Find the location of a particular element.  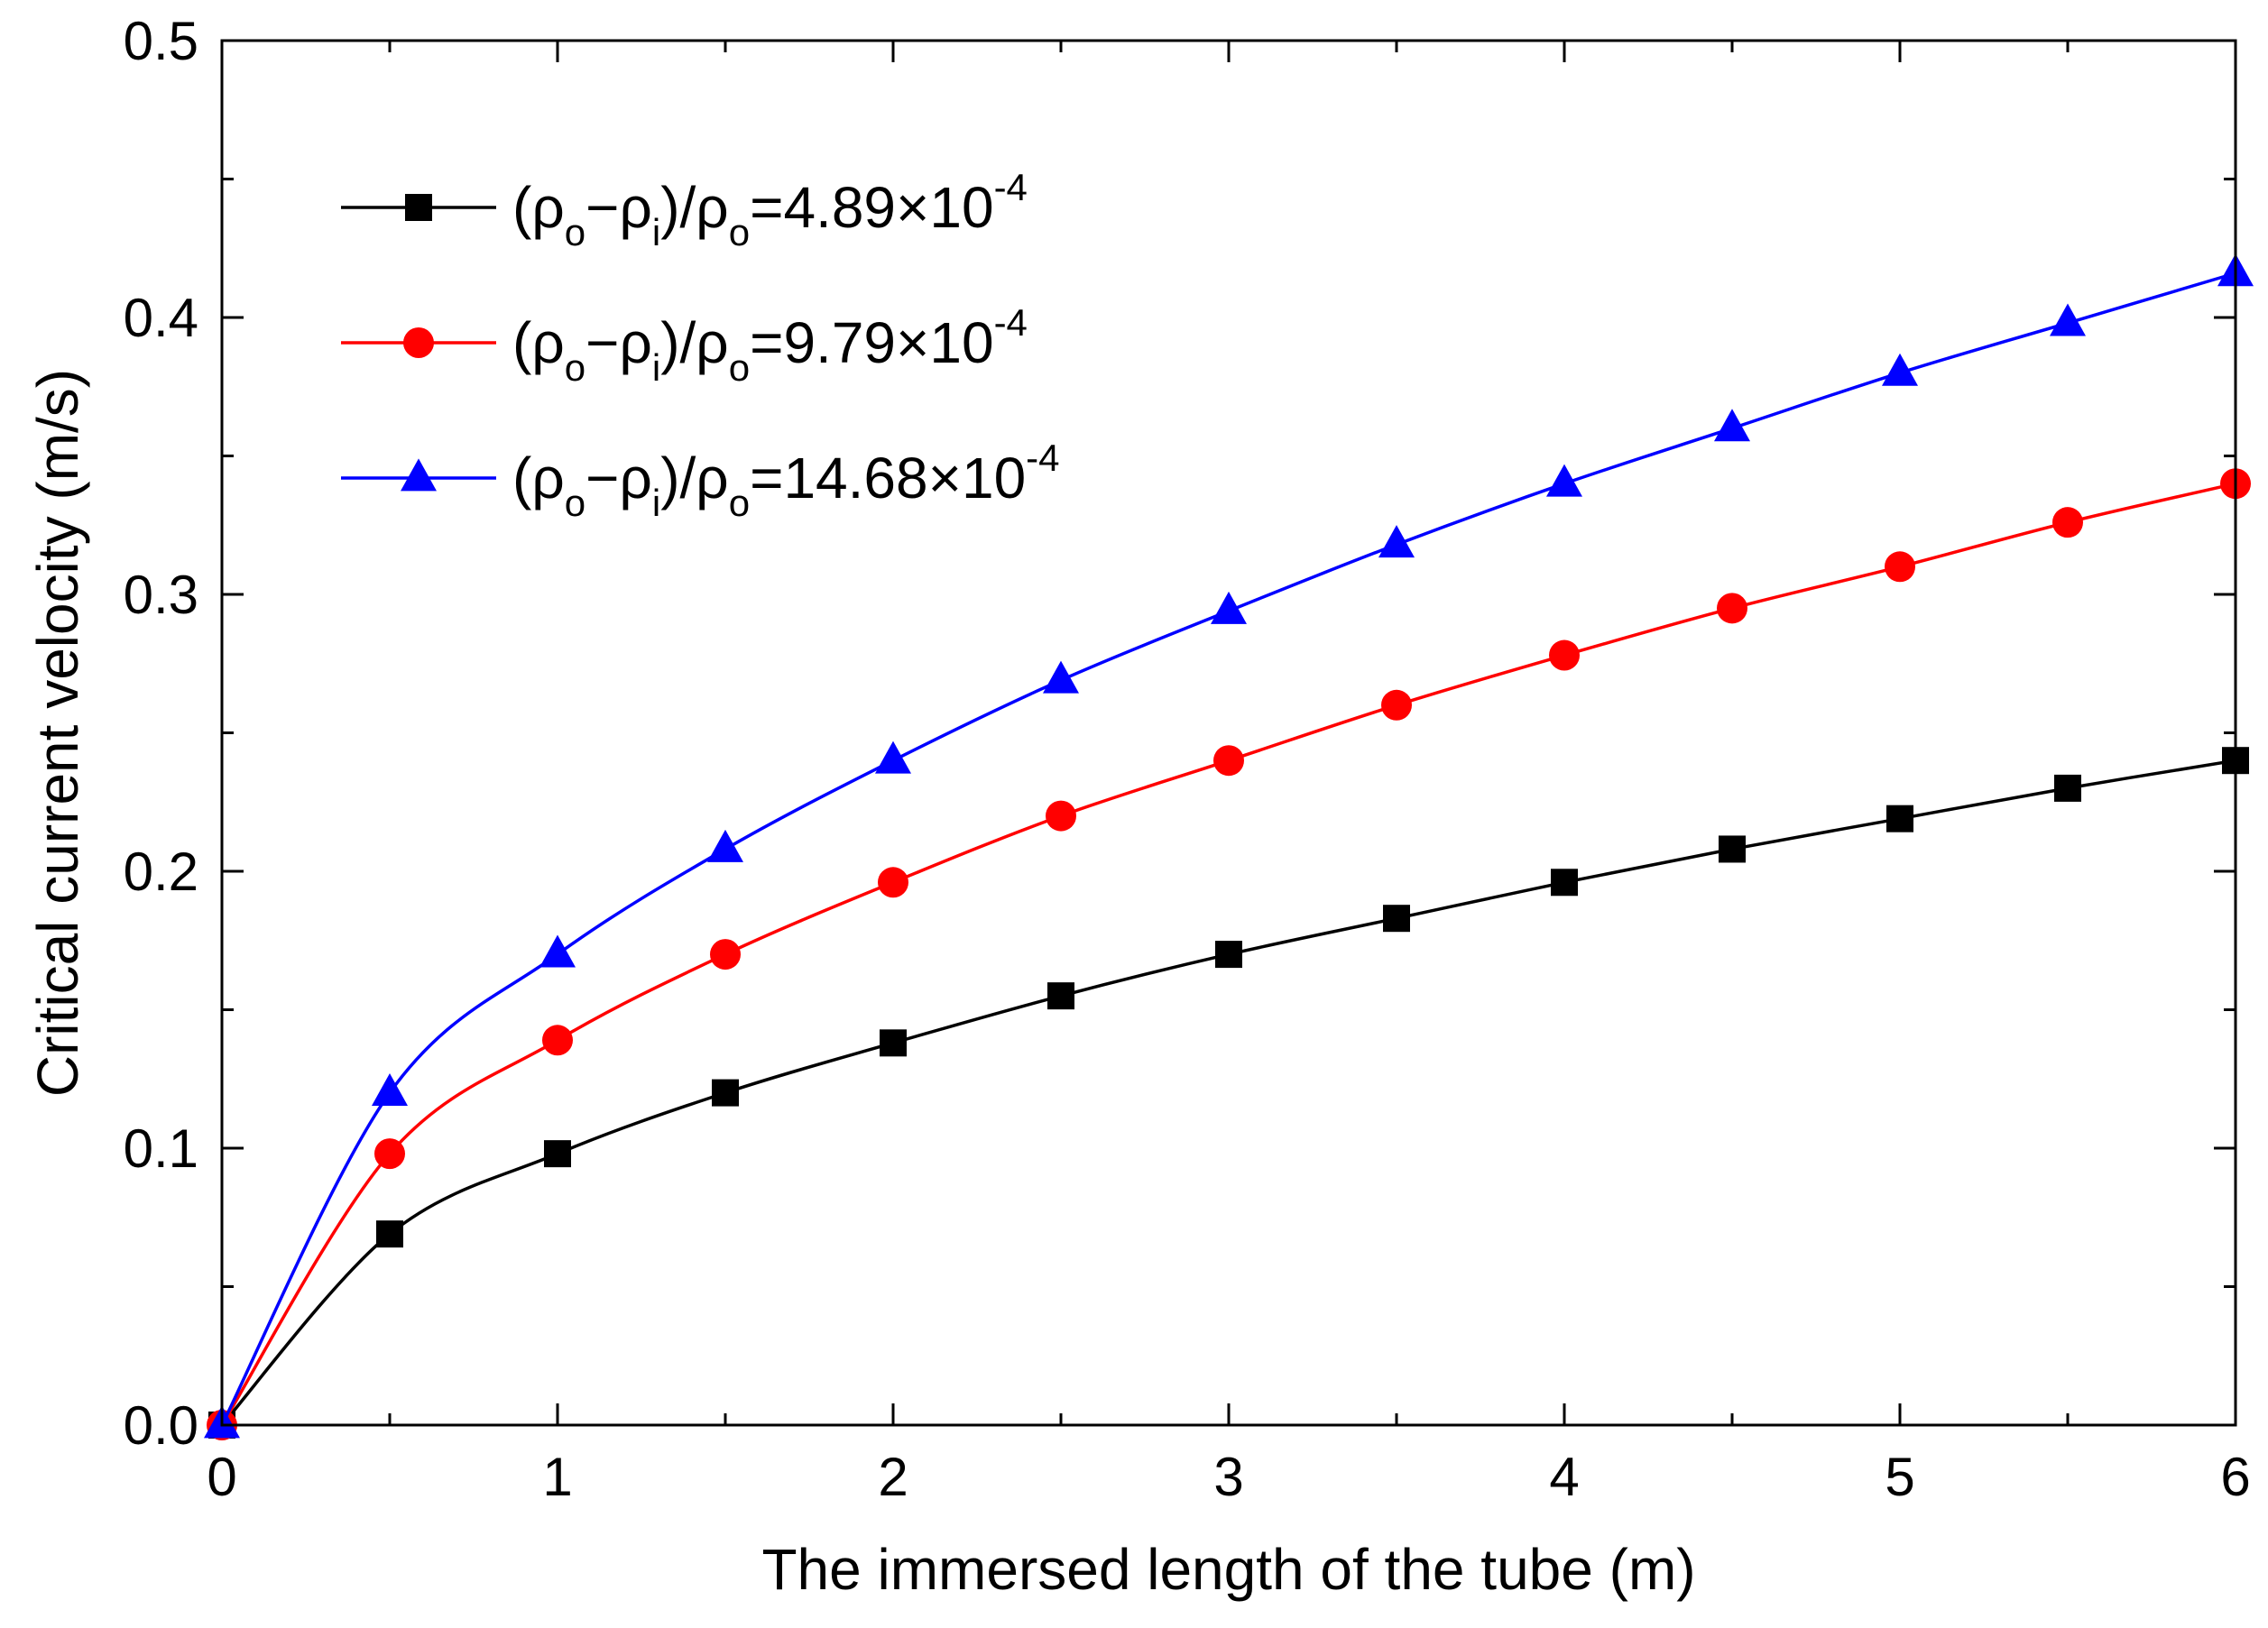

legend-marker-square is located at coordinates (418, 207).